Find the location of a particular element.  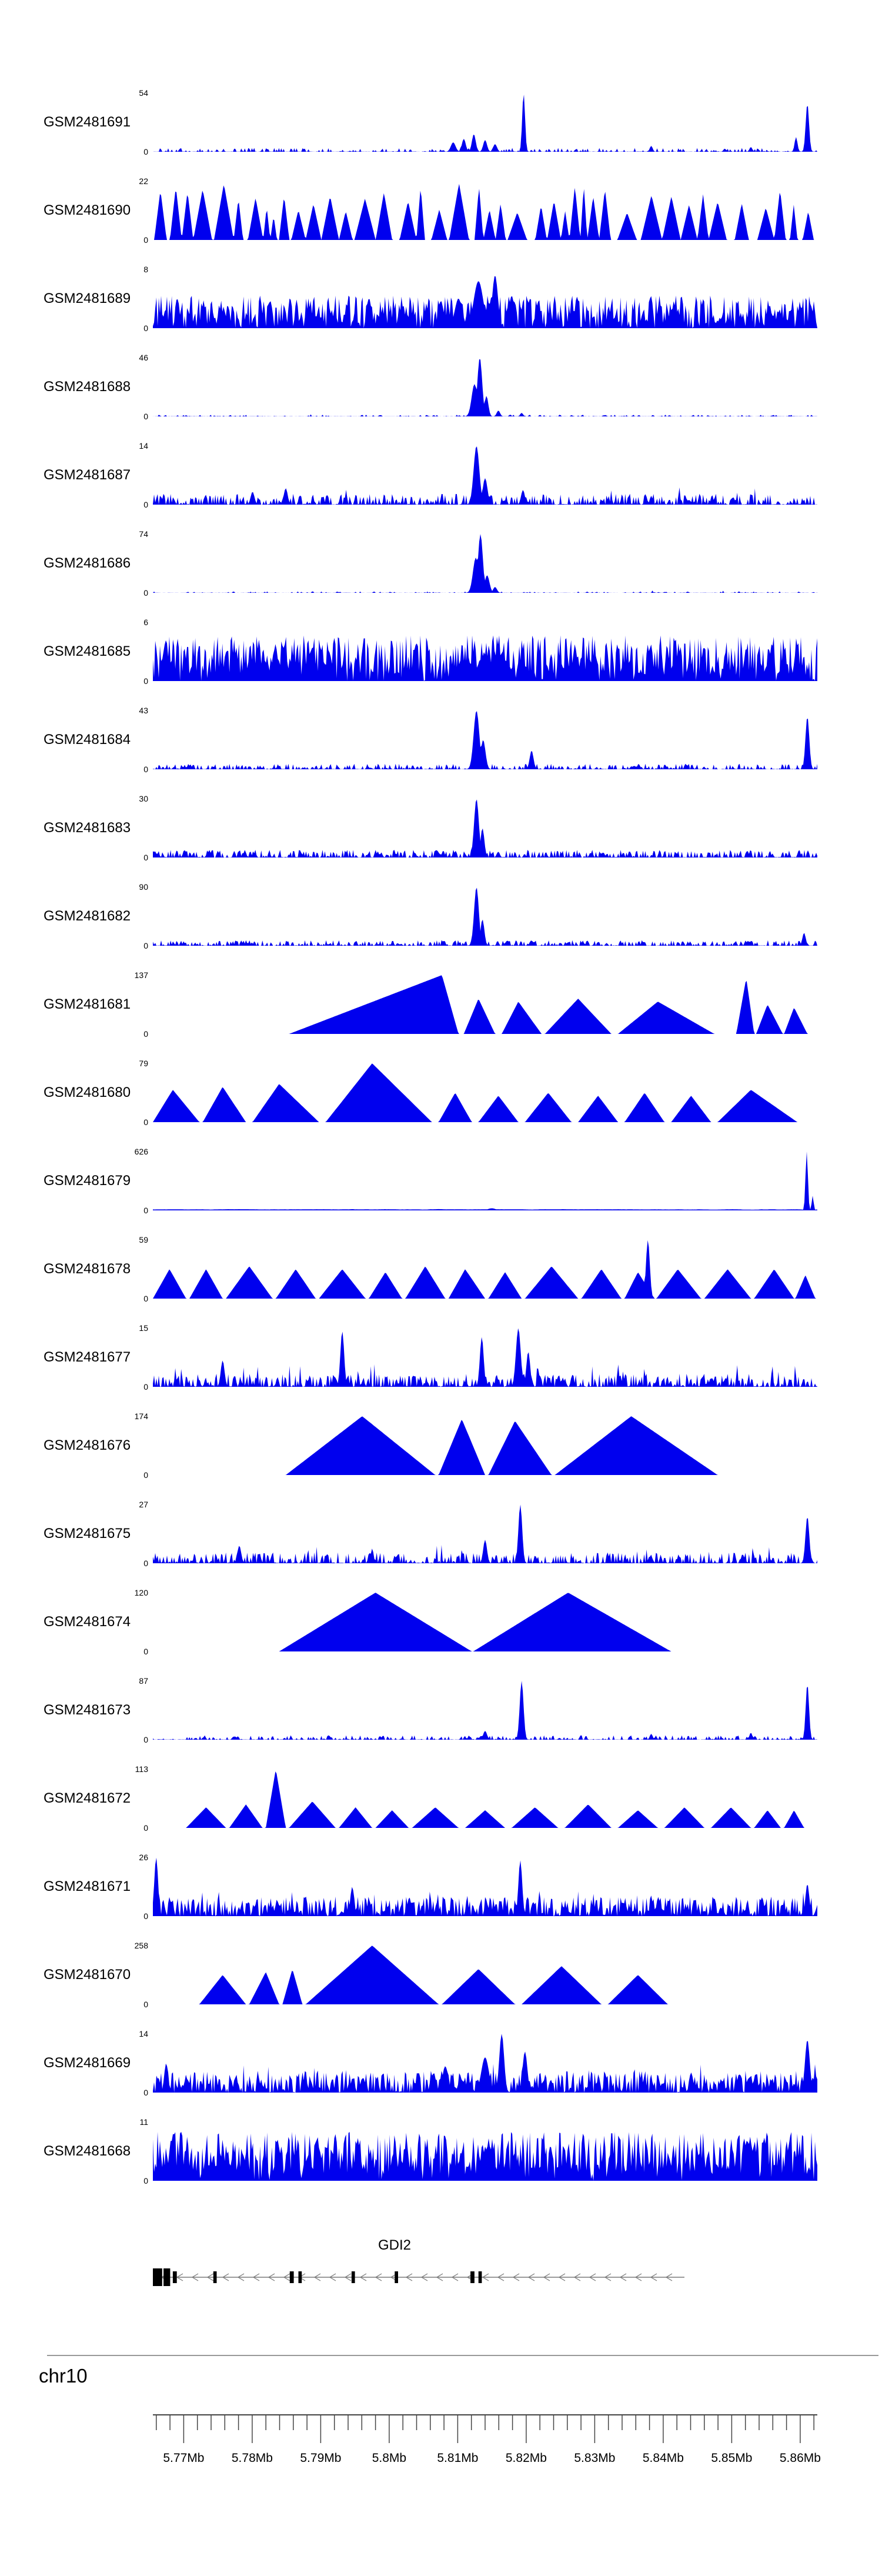

track-ymax-label: 90 is located at coordinates (143, 887).